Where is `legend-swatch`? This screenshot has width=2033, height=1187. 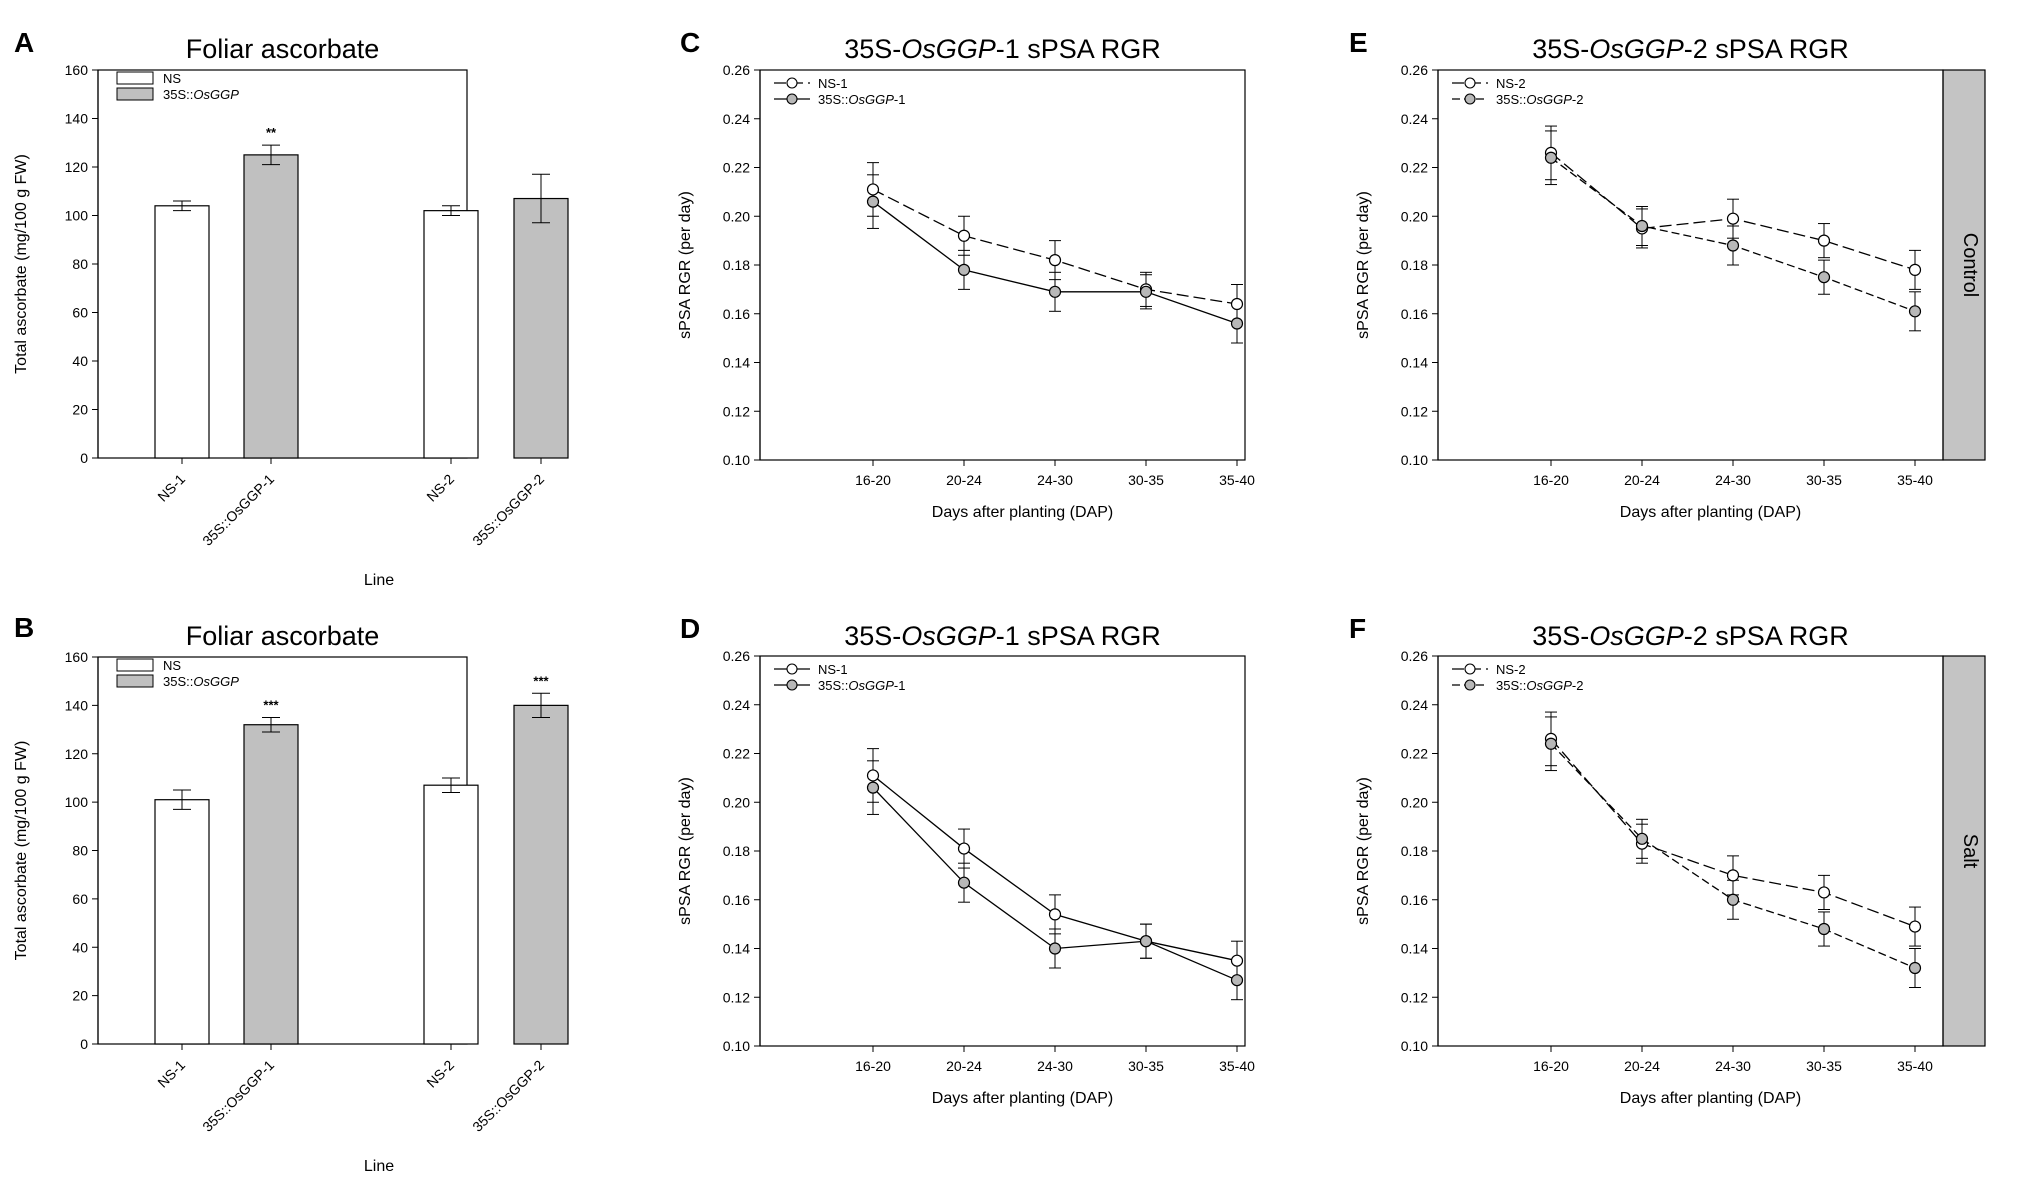 legend-swatch is located at coordinates (135, 681).